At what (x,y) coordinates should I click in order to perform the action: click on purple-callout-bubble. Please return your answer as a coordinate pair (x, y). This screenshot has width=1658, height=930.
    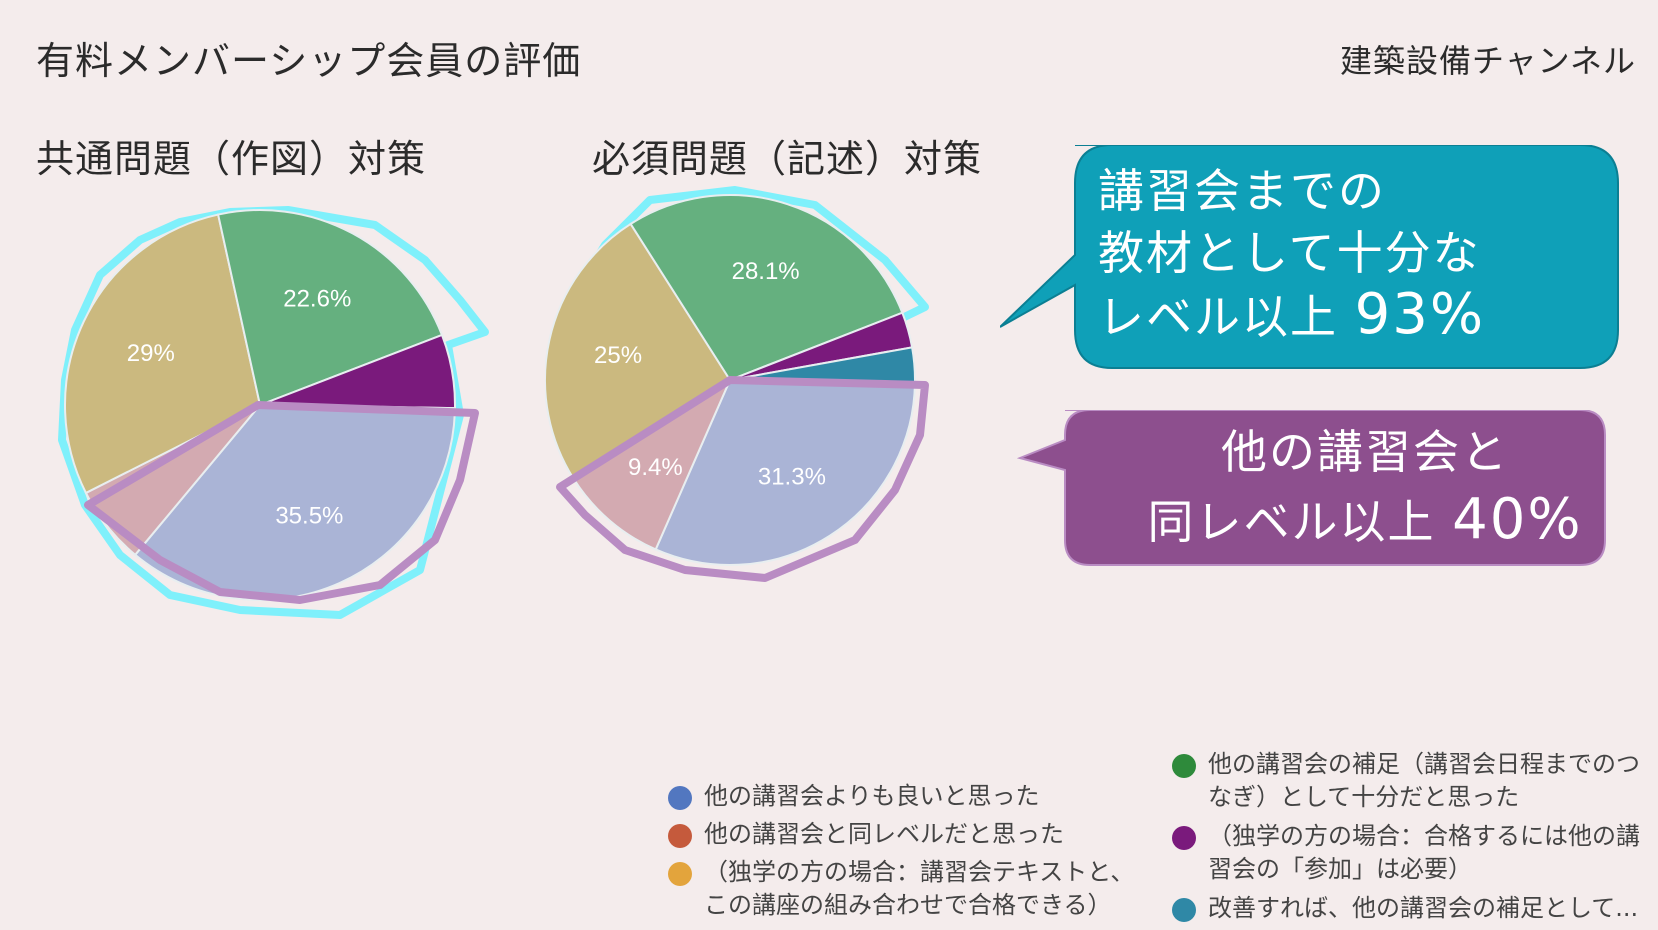
    Looking at the image, I should click on (1311, 488).